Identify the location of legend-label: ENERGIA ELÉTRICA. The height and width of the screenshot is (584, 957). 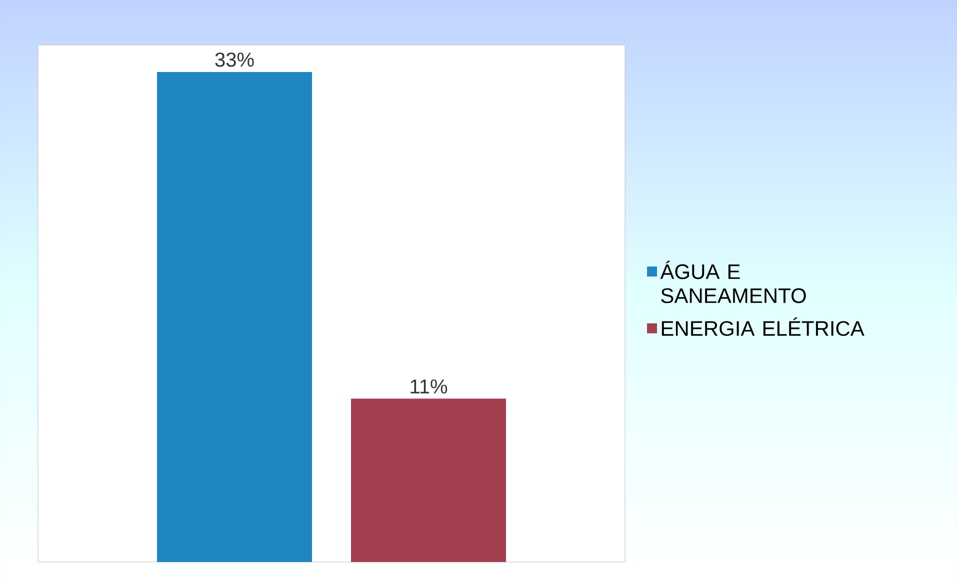
(763, 327).